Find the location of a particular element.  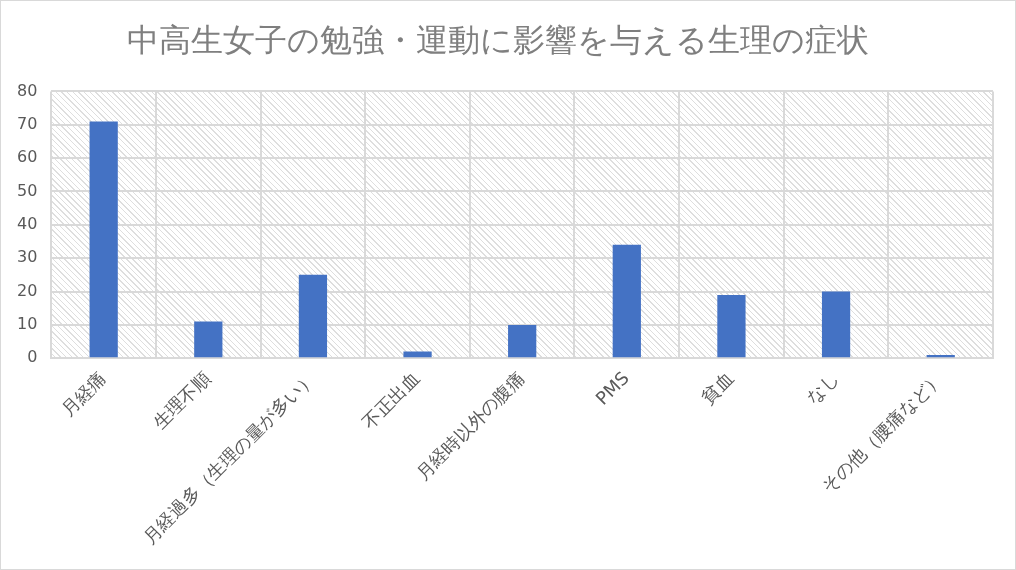

x-tick-label: 不正出血 is located at coordinates (390, 400).